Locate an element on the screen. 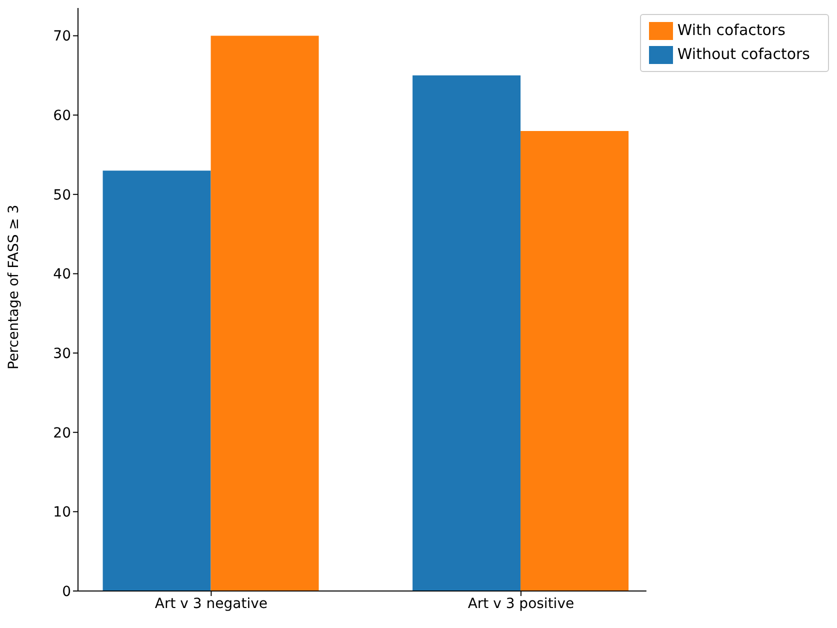  y-tick-label: 40 is located at coordinates (62, 274).